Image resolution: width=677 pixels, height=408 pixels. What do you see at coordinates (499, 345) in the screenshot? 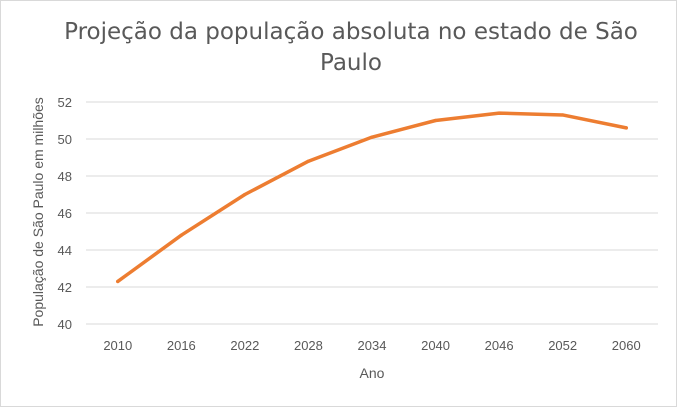
I see `x-tick-label: 2046` at bounding box center [499, 345].